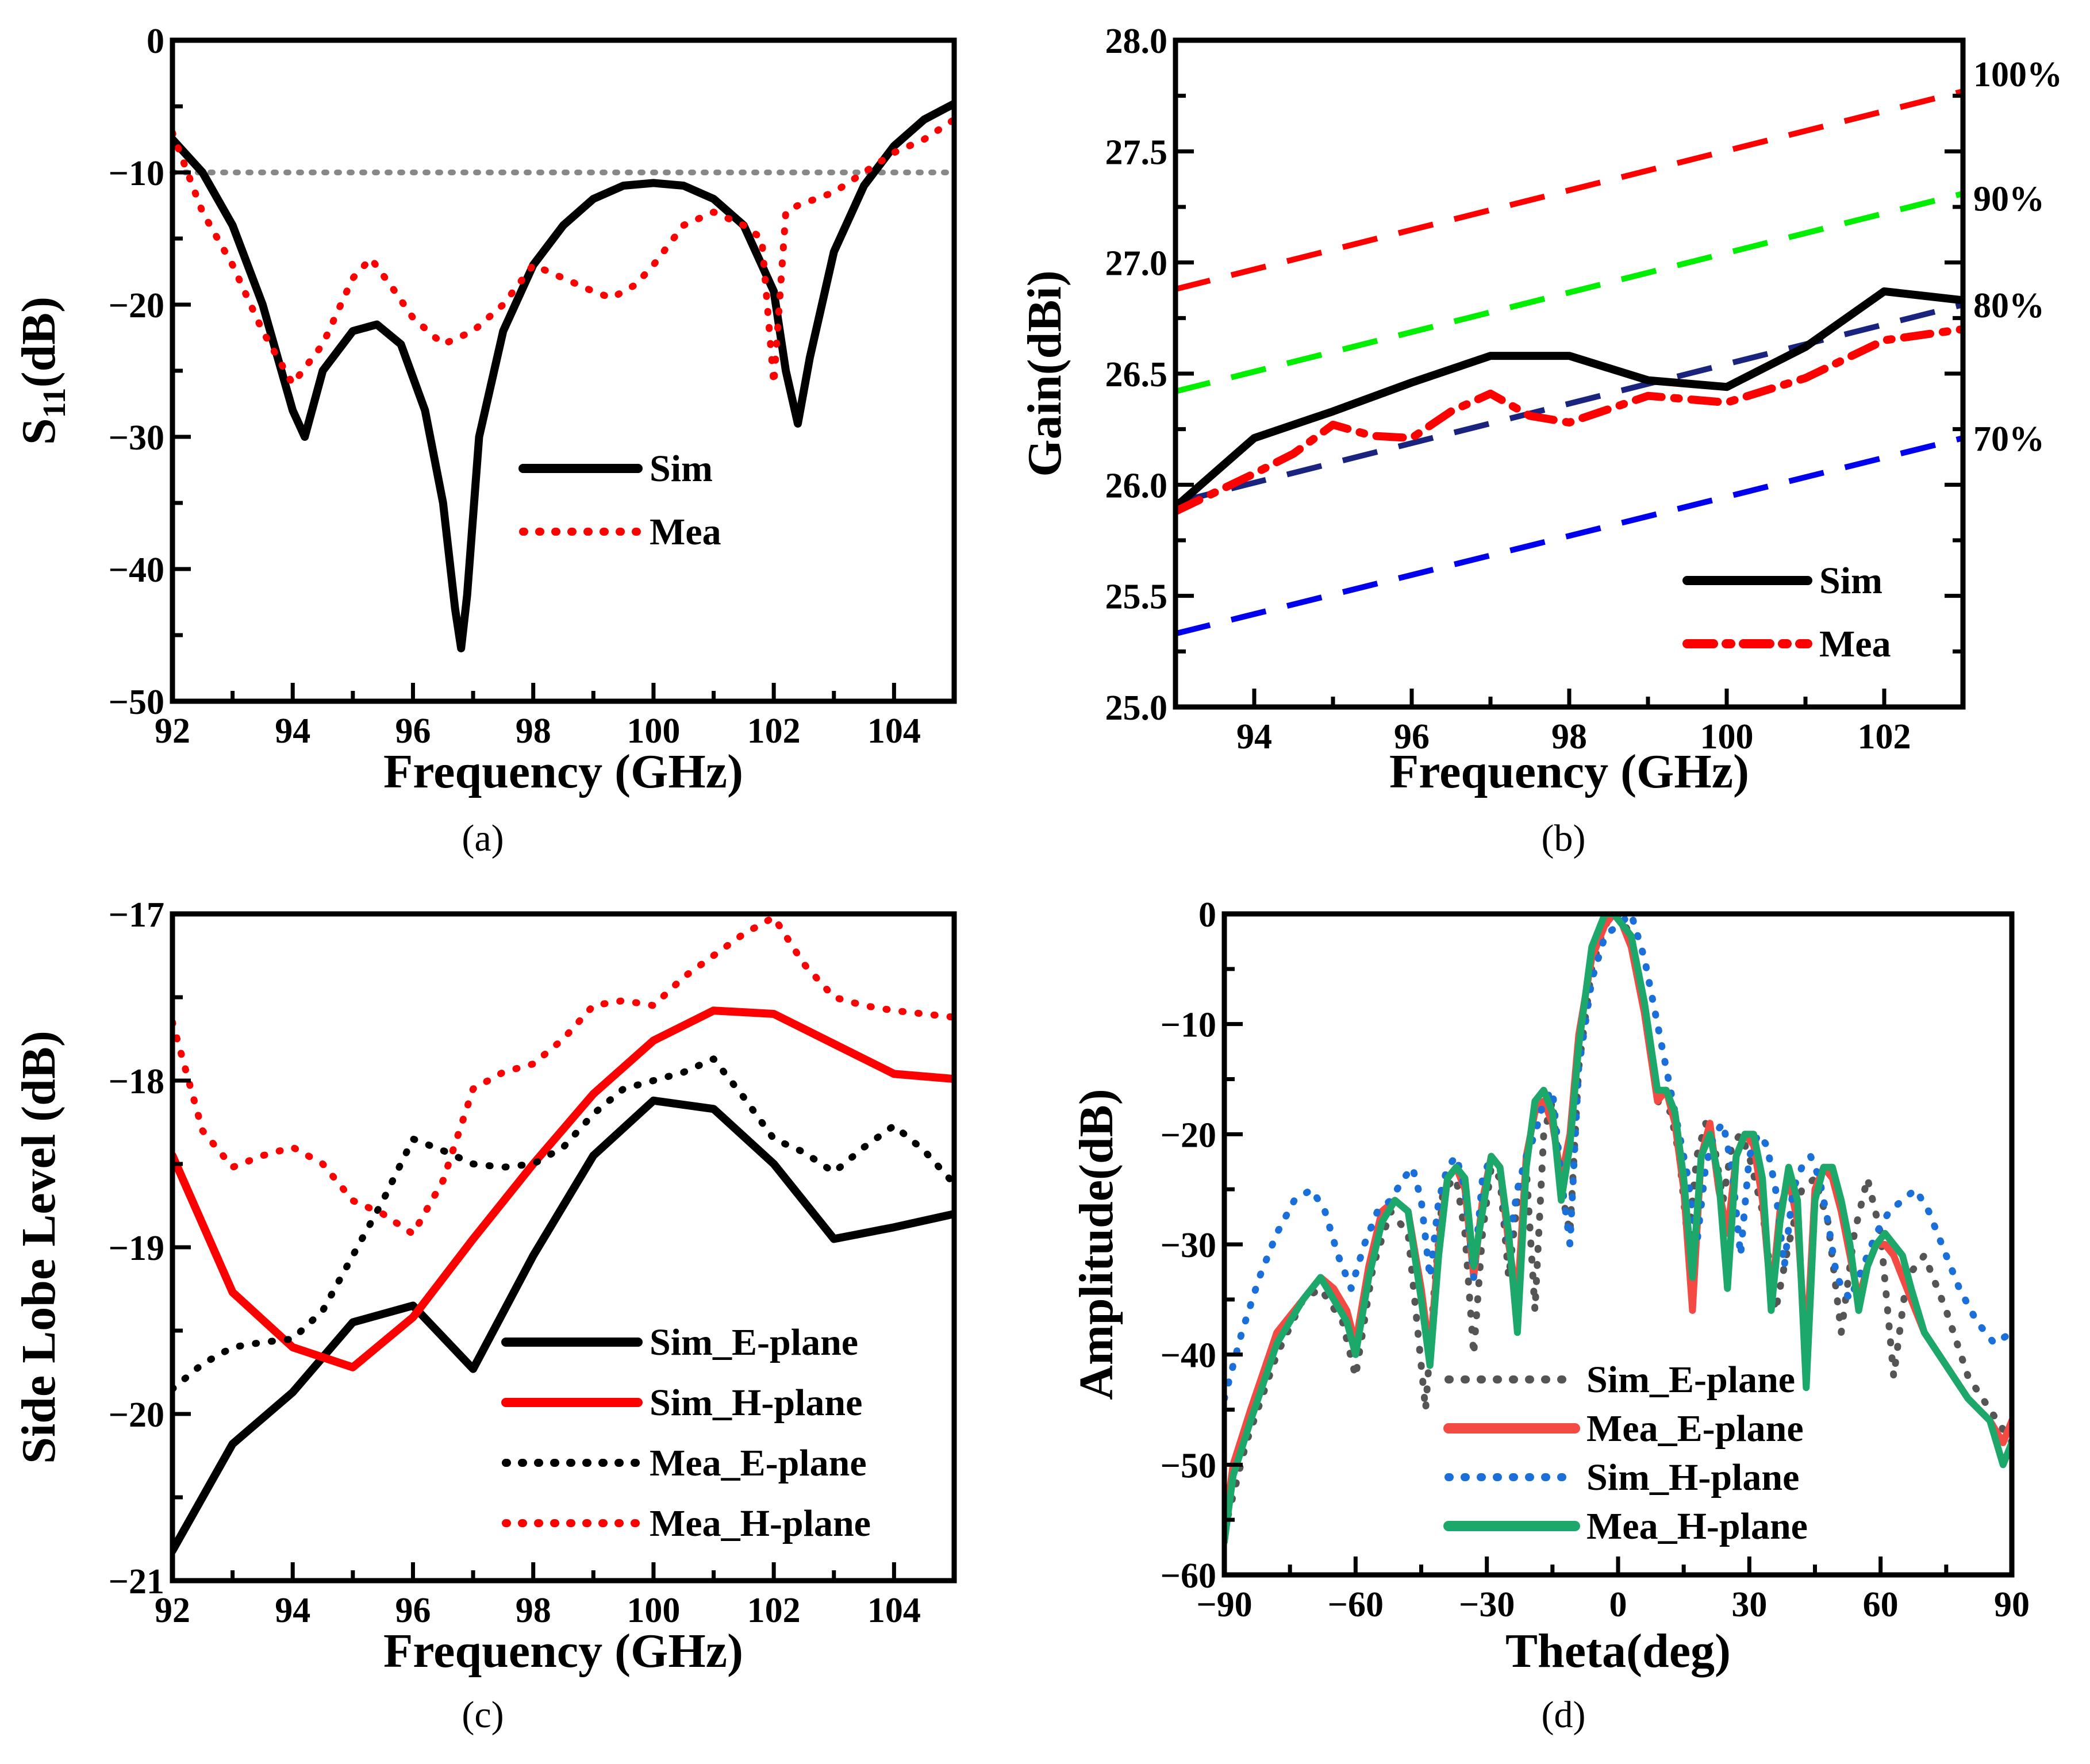 This screenshot has width=2090, height=1764. What do you see at coordinates (1224, 1605) in the screenshot?
I see `x-tick-label: −90` at bounding box center [1224, 1605].